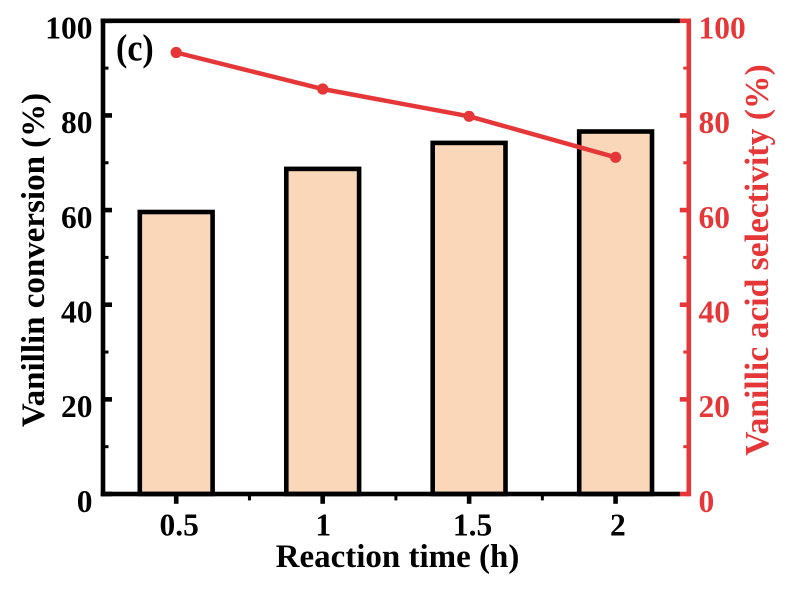  What do you see at coordinates (472, 524) in the screenshot?
I see `svg-text: 1.5` at bounding box center [472, 524].